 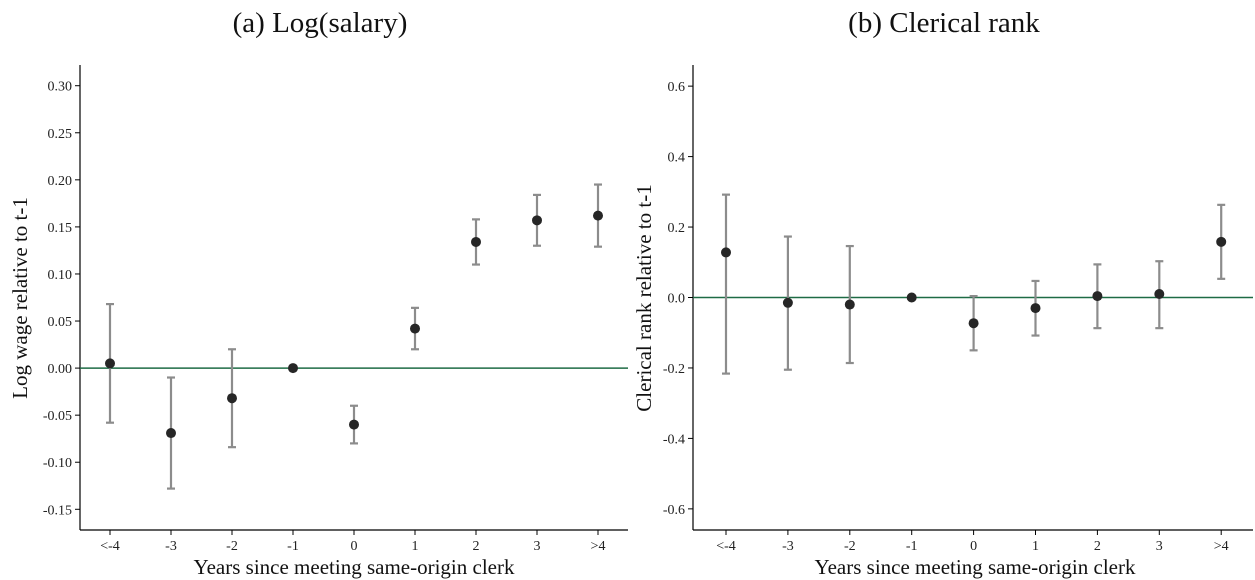 What do you see at coordinates (726, 284) in the screenshot?
I see `error-bar` at bounding box center [726, 284].